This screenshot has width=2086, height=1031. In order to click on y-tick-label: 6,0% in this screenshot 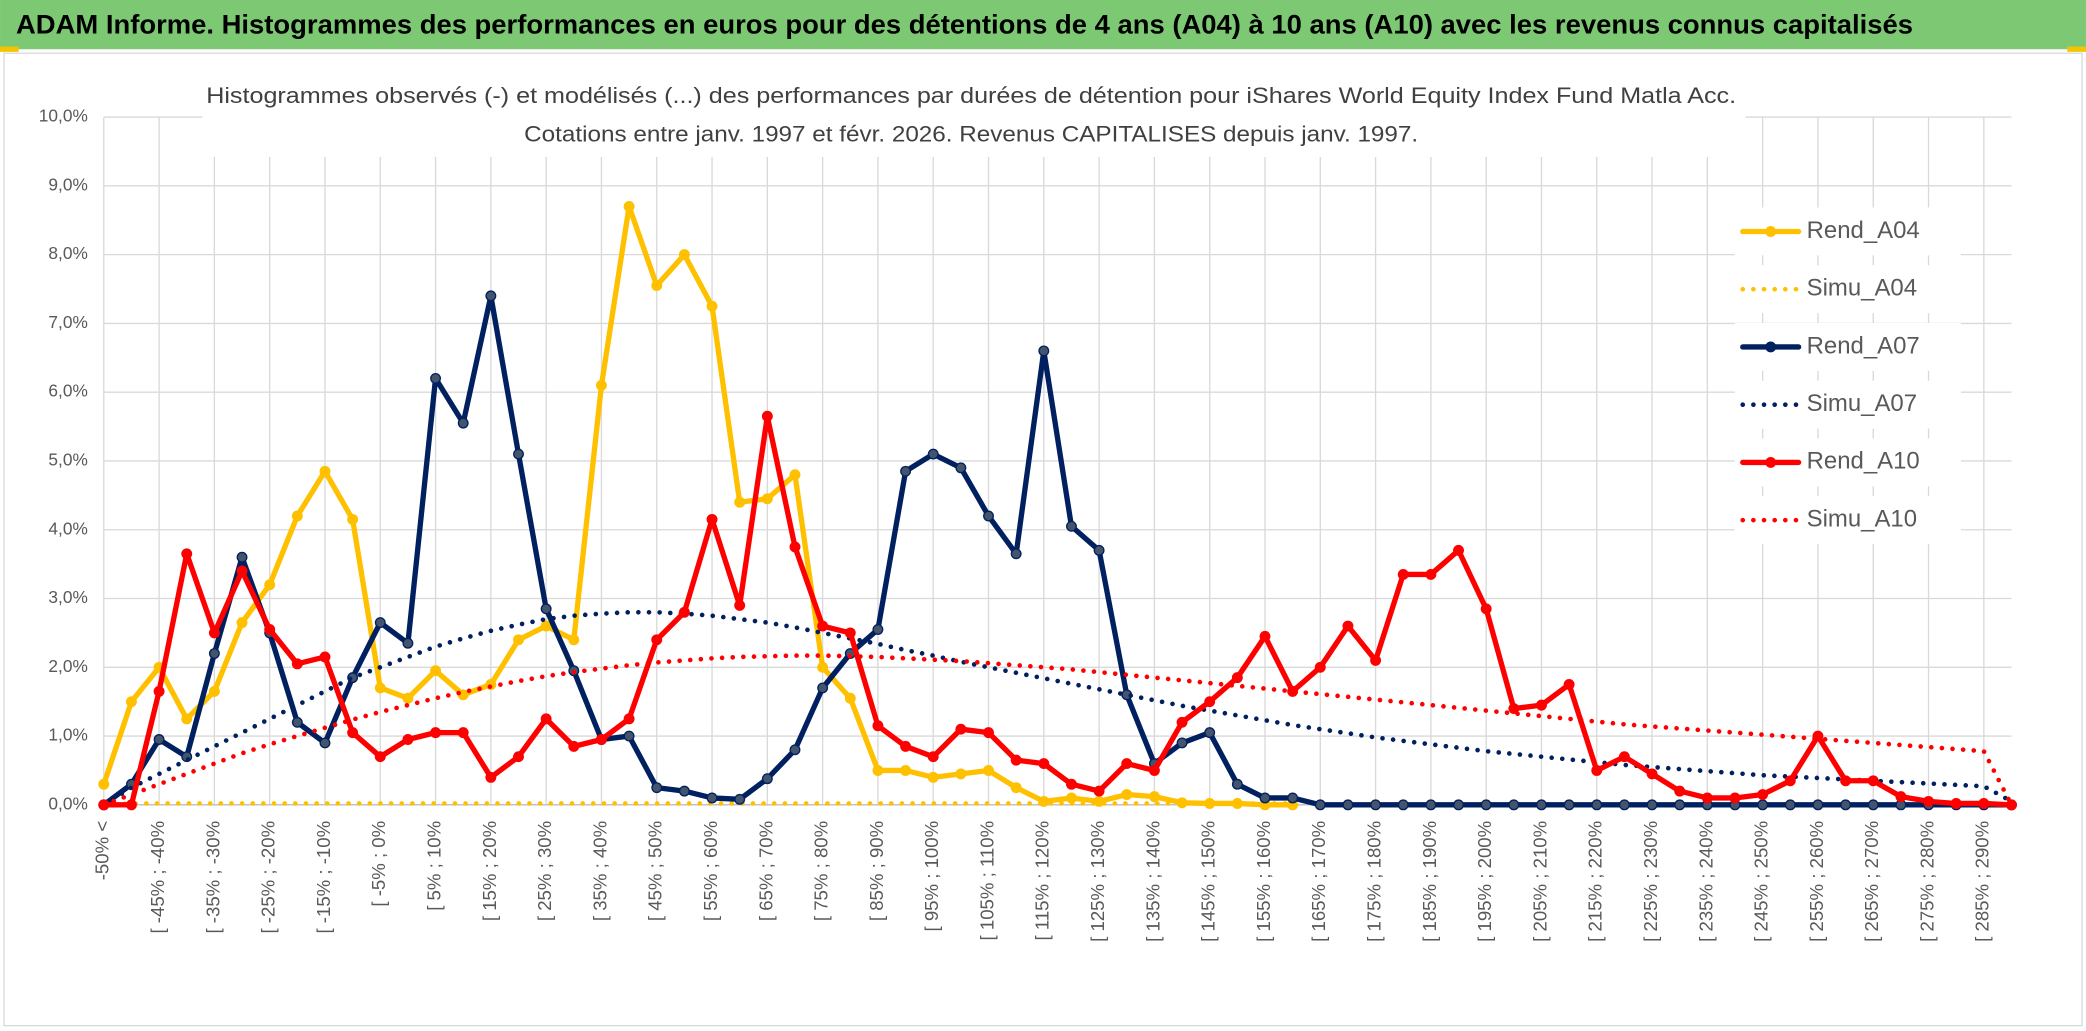, I will do `click(67, 391)`.